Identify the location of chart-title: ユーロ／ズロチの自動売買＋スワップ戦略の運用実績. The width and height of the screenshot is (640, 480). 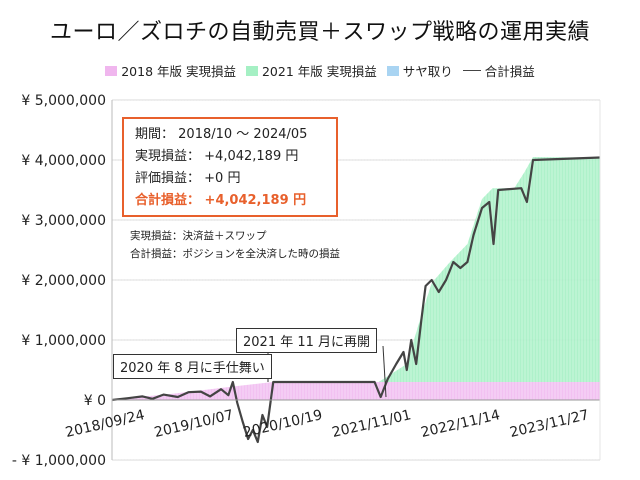
(319, 32).